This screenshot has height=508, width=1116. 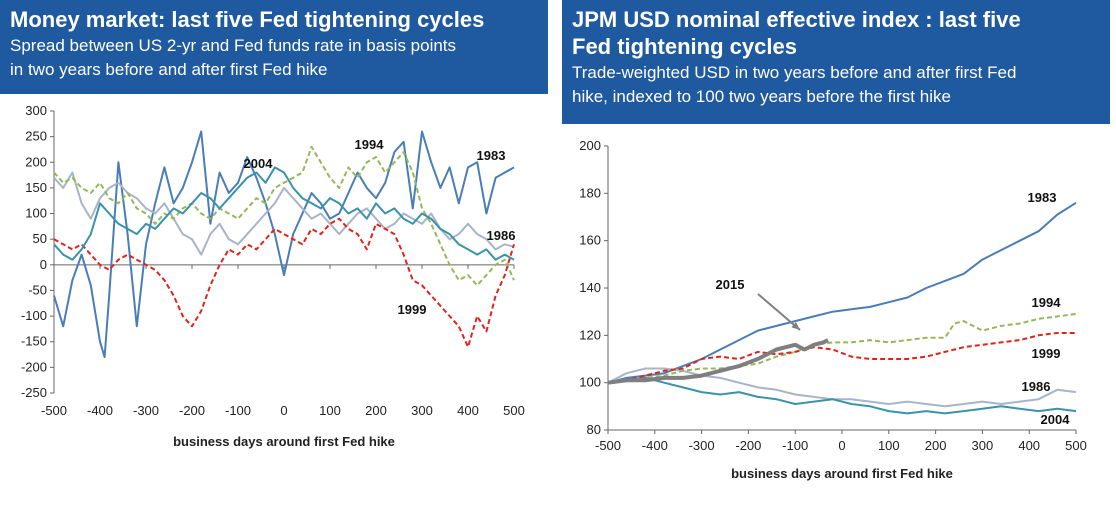 What do you see at coordinates (594, 429) in the screenshot?
I see `y-tick-label: 80` at bounding box center [594, 429].